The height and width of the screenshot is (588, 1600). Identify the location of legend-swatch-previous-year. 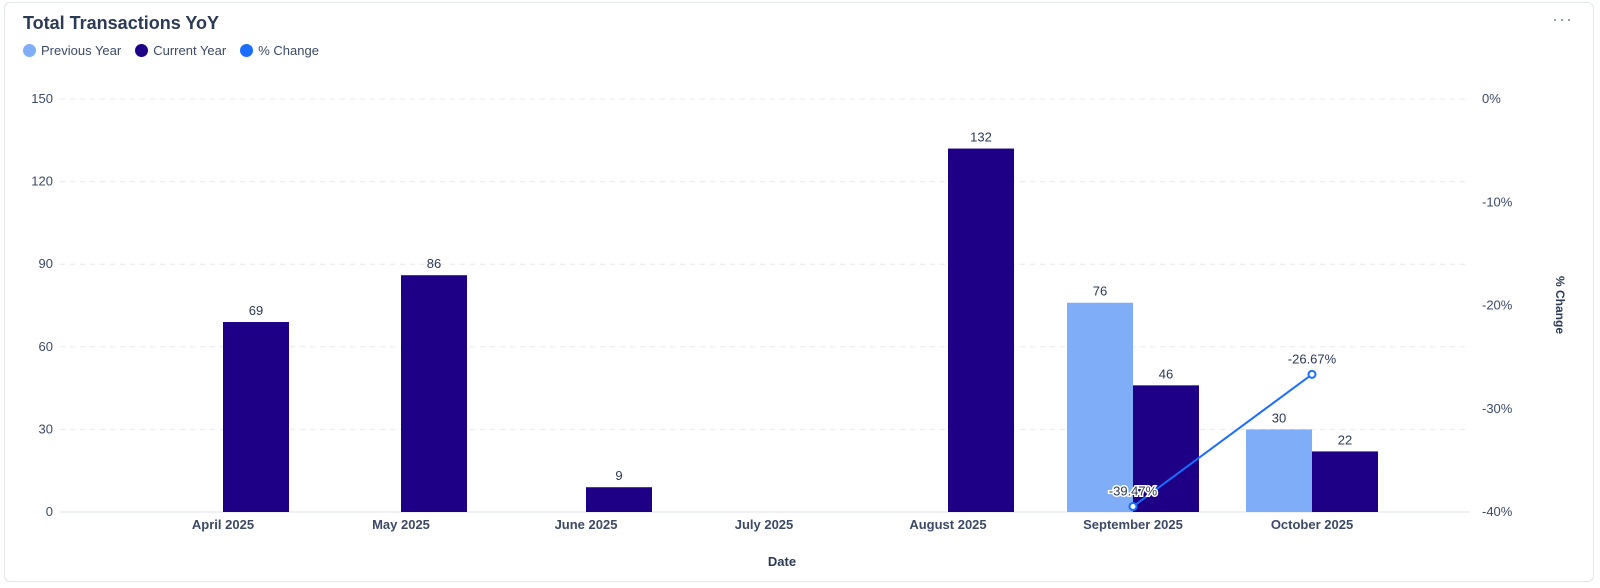
(29, 50).